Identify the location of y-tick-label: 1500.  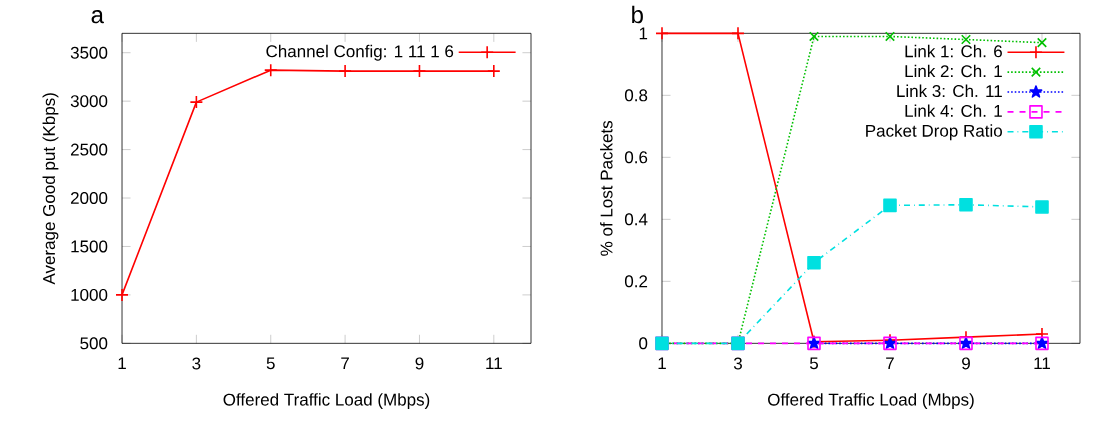
(89, 246).